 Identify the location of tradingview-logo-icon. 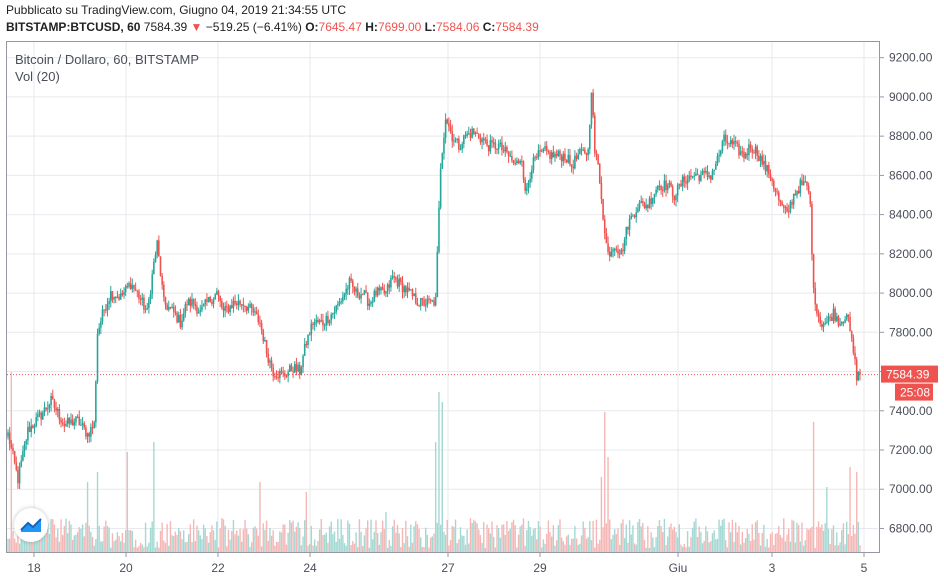
(31, 525).